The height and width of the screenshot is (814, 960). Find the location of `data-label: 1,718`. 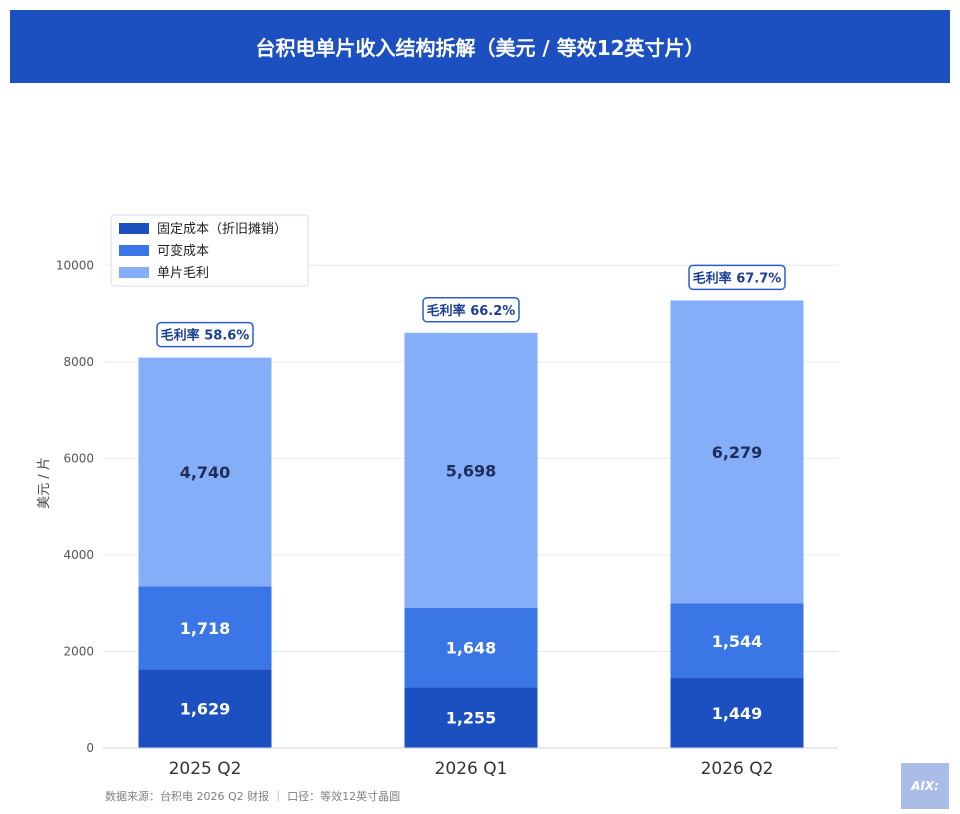

data-label: 1,718 is located at coordinates (205, 628).